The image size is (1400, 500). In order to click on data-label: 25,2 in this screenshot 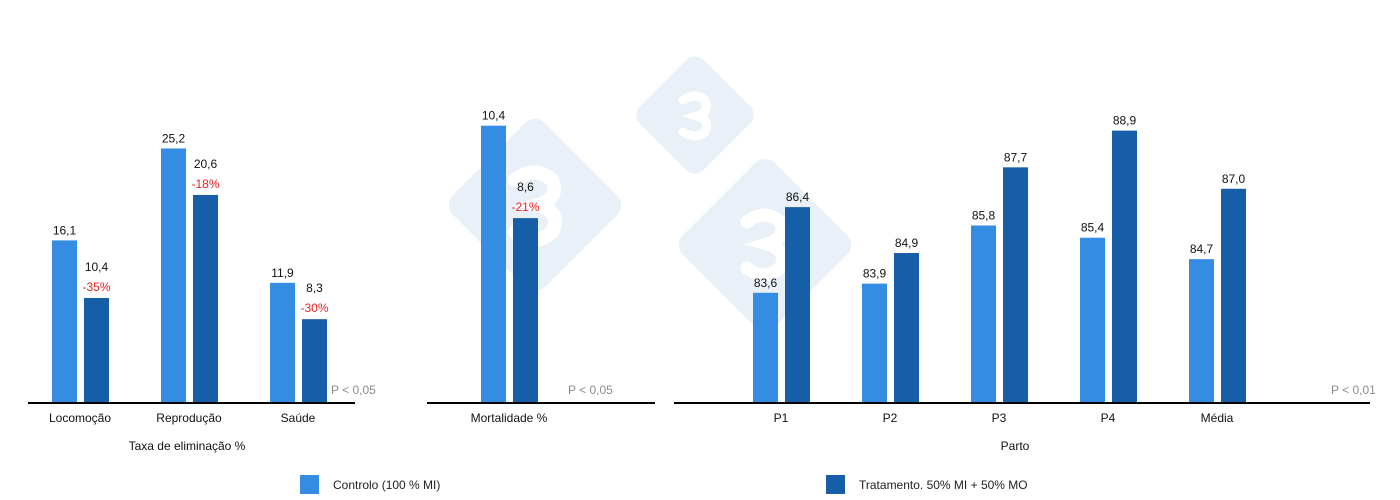, I will do `click(174, 138)`.